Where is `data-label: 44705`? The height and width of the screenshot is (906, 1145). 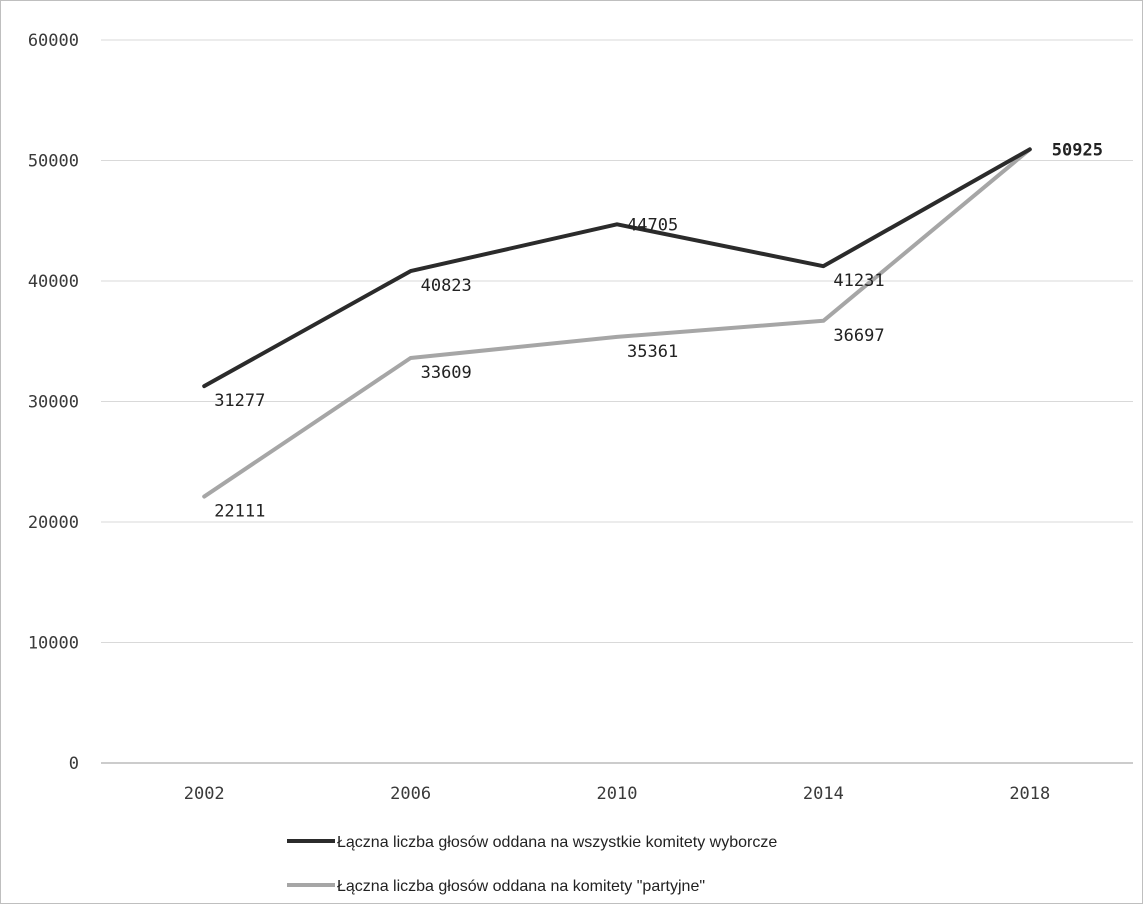
data-label: 44705 is located at coordinates (652, 225).